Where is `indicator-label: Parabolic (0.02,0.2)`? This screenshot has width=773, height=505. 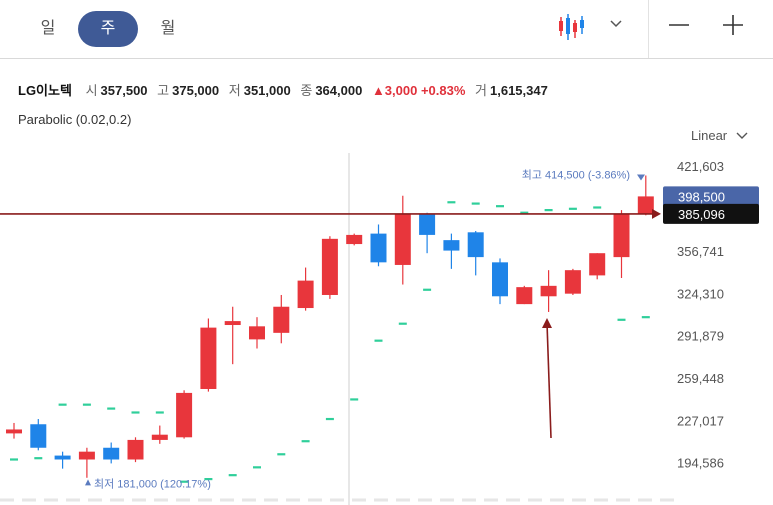
indicator-label: Parabolic (0.02,0.2) is located at coordinates (75, 119).